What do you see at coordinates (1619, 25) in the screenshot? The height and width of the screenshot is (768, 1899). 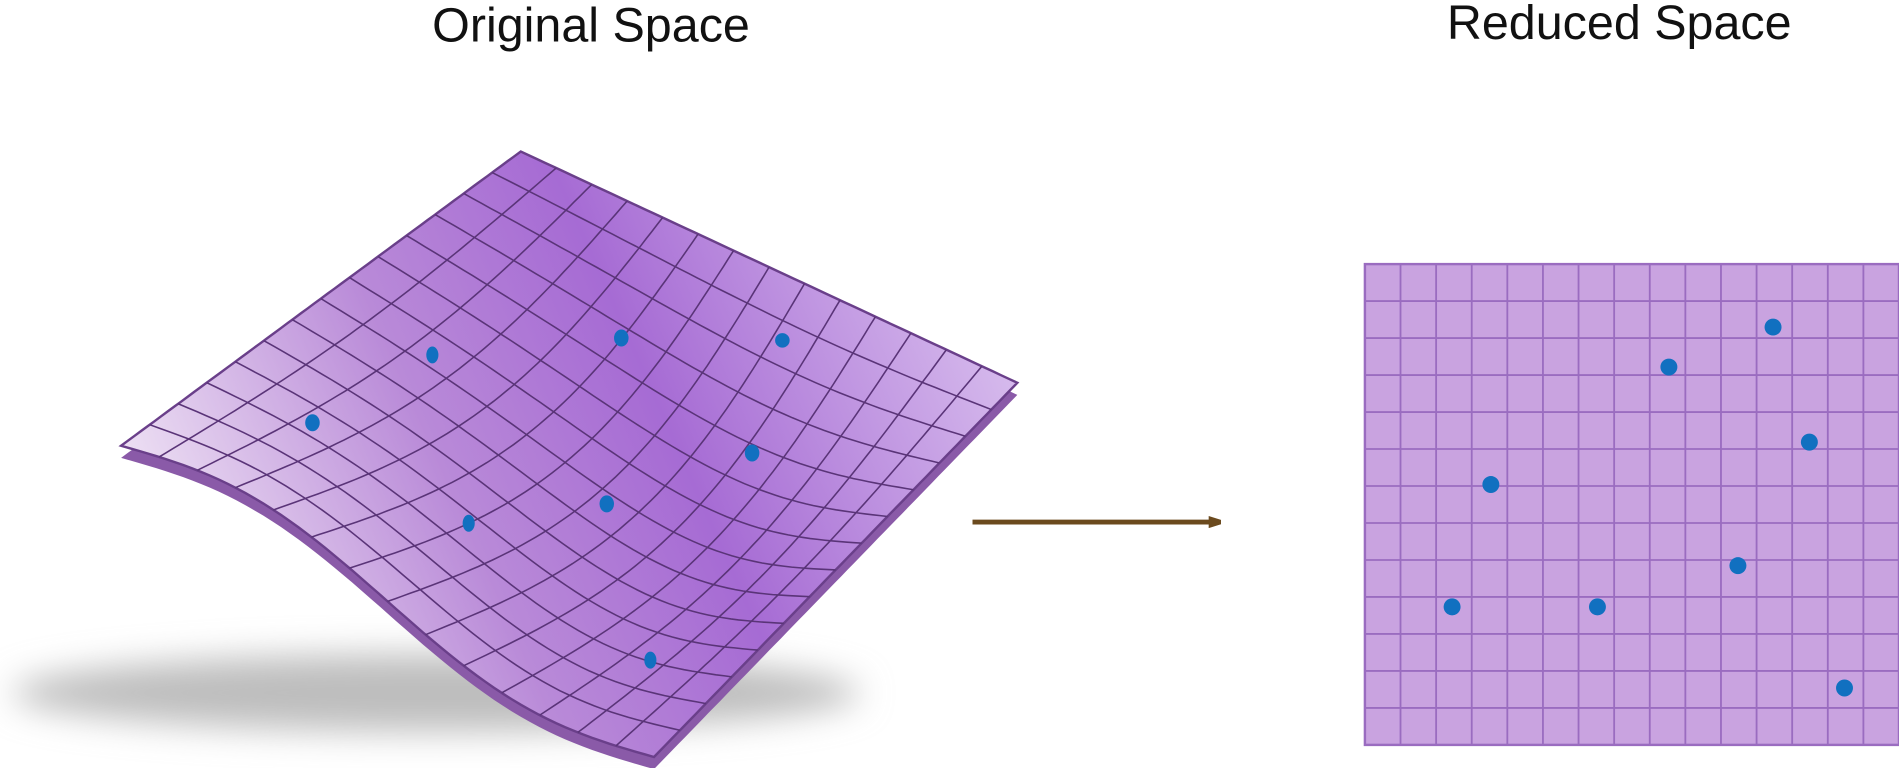 I see `right-title: Reduced Space` at bounding box center [1619, 25].